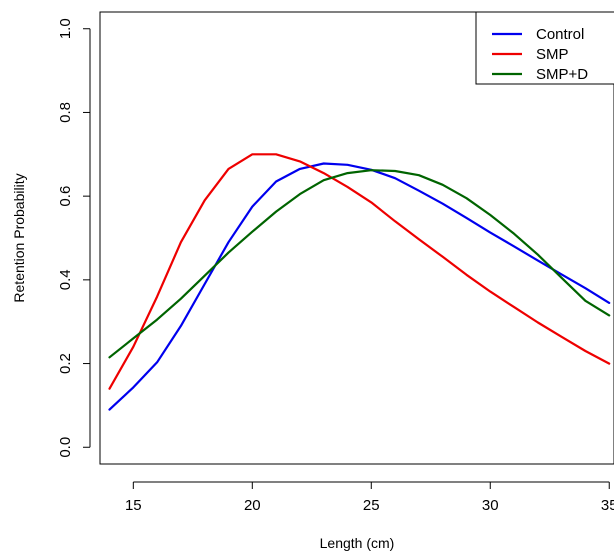 The width and height of the screenshot is (614, 559). What do you see at coordinates (562, 74) in the screenshot?
I see `legend-label: SMP+D` at bounding box center [562, 74].